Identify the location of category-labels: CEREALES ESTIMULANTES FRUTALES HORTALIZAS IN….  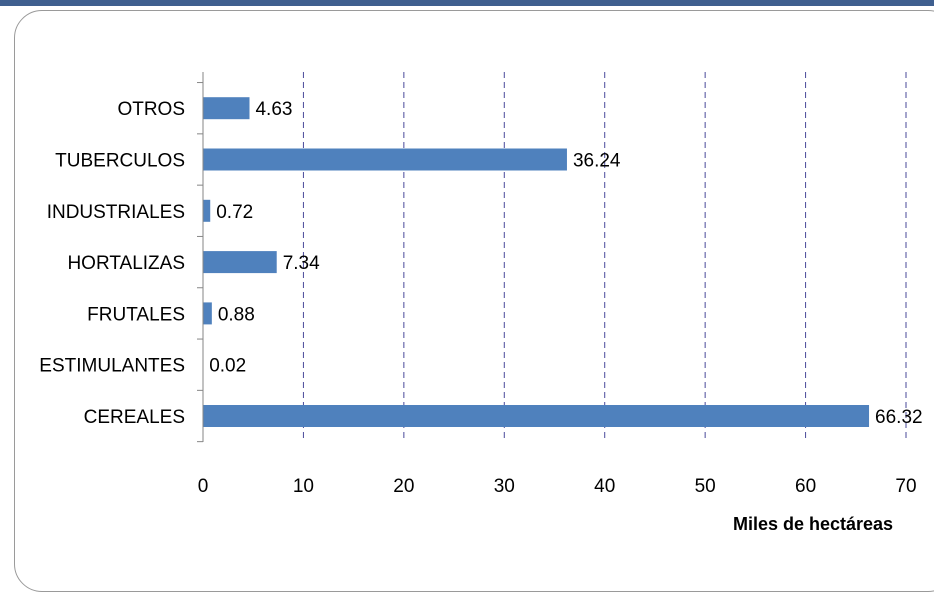
(112, 263).